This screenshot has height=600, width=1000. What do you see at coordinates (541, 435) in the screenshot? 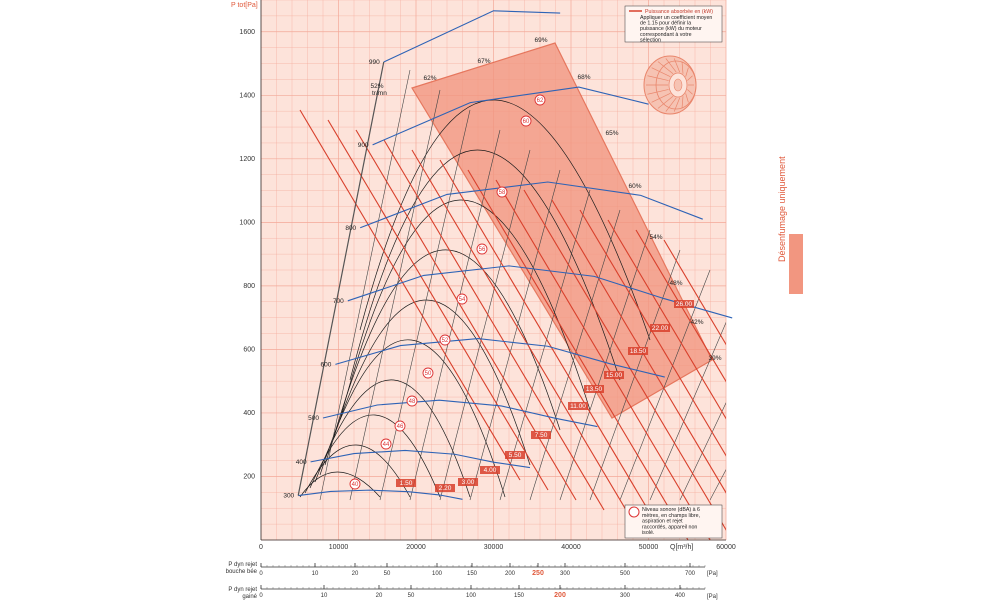
I see `power-label: 7.50` at bounding box center [541, 435].